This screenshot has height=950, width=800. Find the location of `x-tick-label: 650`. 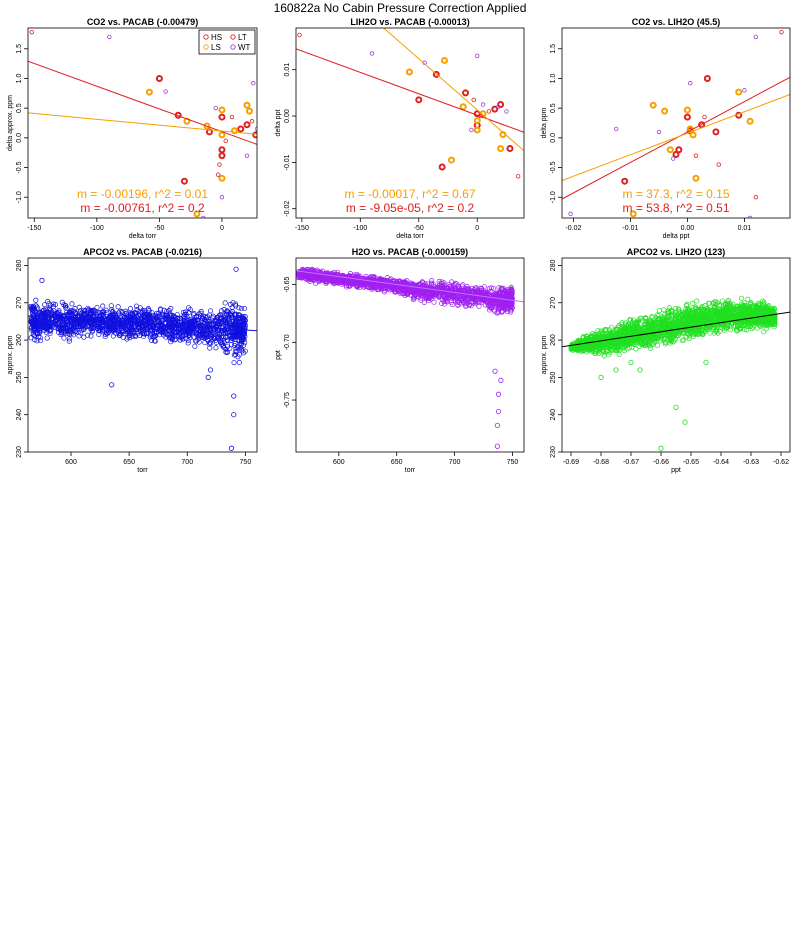

x-tick-label: 650 is located at coordinates (397, 462).